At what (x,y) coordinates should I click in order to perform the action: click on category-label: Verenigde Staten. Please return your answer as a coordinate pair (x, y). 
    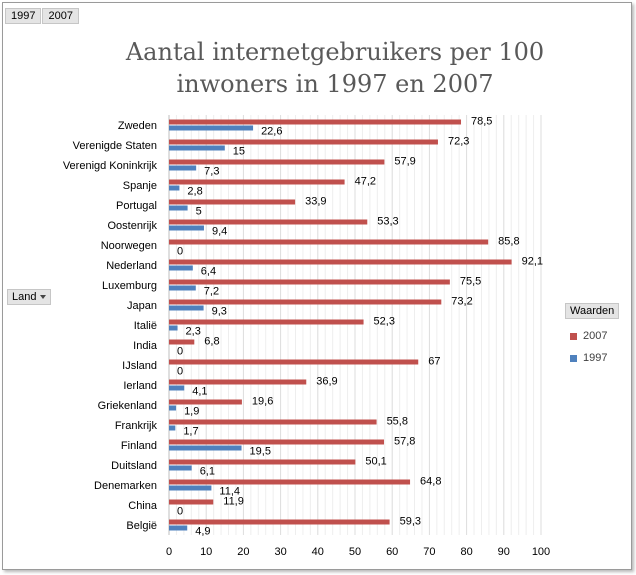
    Looking at the image, I should click on (115, 146).